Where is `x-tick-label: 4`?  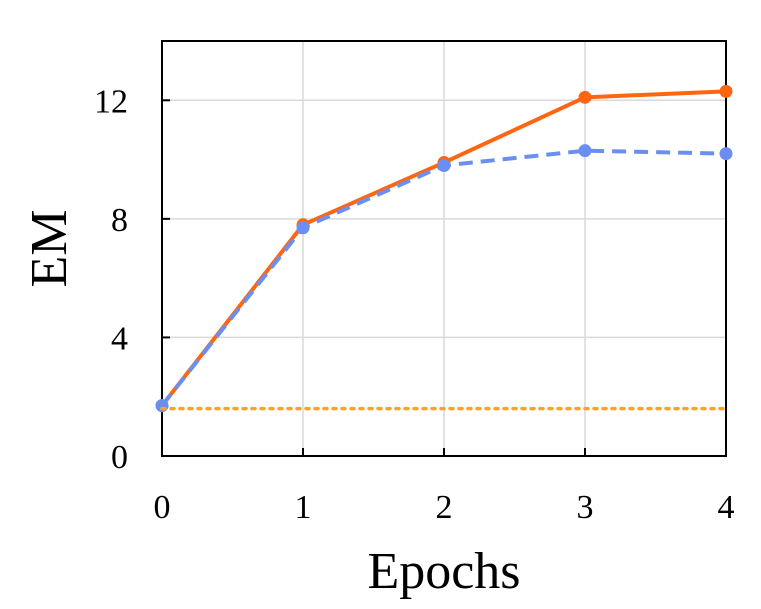 x-tick-label: 4 is located at coordinates (726, 507).